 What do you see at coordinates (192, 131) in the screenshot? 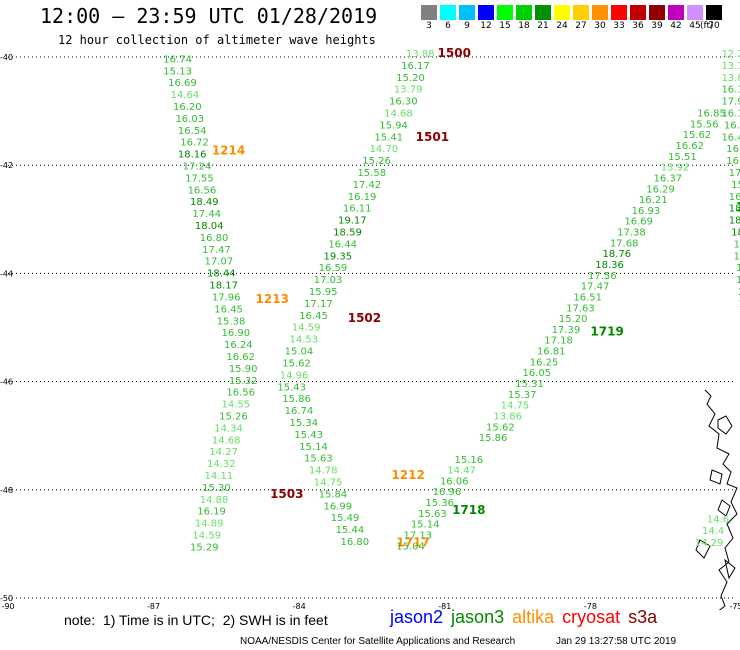
I see `wave-height-label: 16.54` at bounding box center [192, 131].